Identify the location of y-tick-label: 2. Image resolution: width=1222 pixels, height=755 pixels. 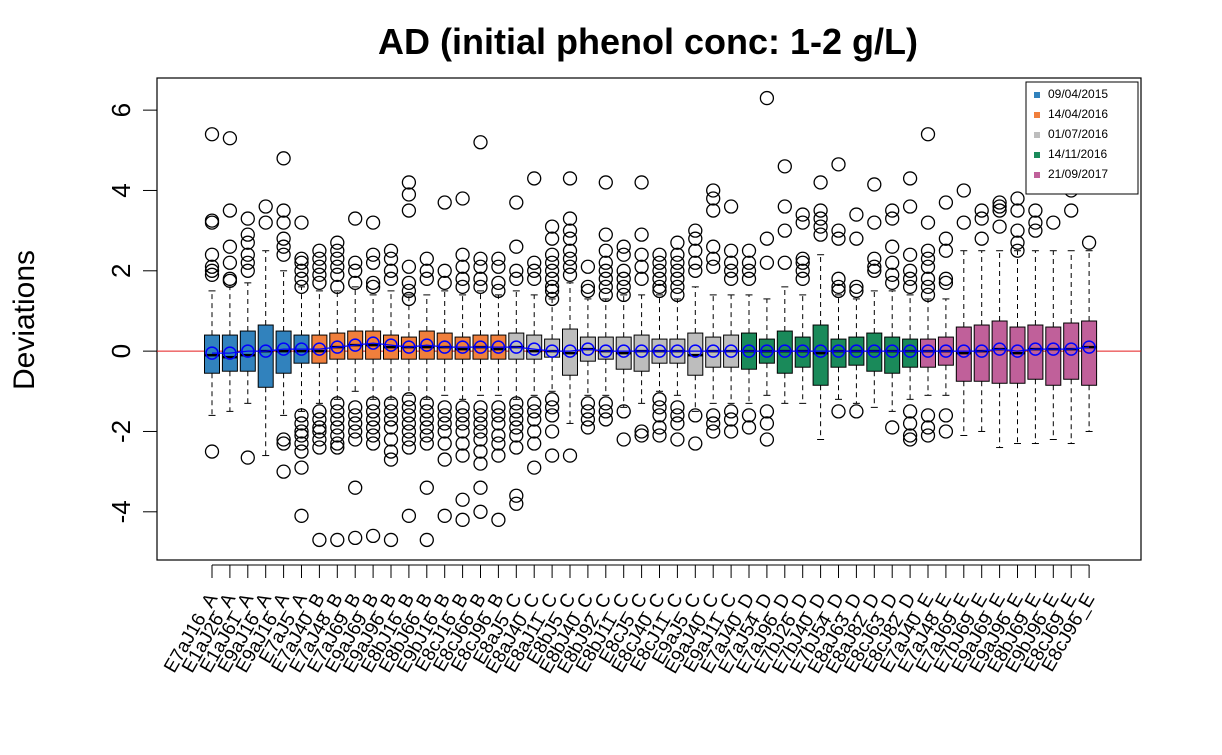
(121, 271).